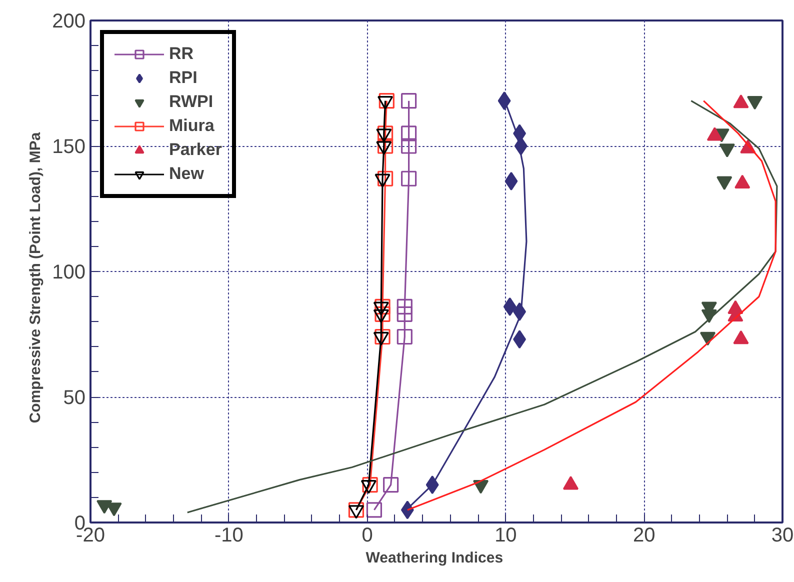 The image size is (794, 582). Describe the element at coordinates (69, 147) in the screenshot. I see `y-tick-label: 150` at that location.